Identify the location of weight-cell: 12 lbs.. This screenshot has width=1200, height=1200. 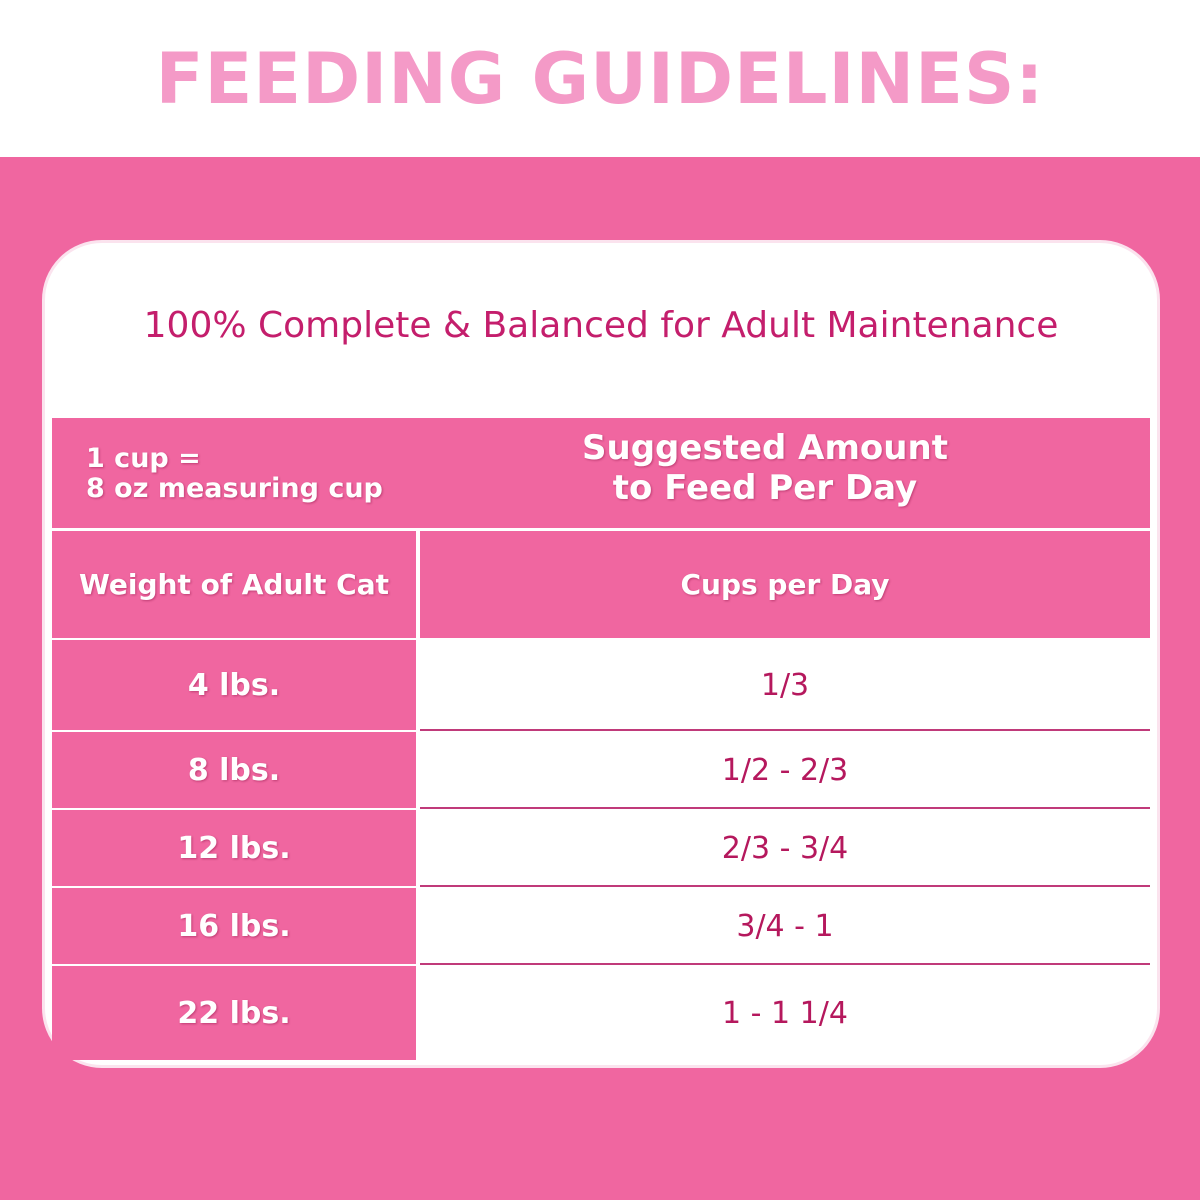
(234, 848).